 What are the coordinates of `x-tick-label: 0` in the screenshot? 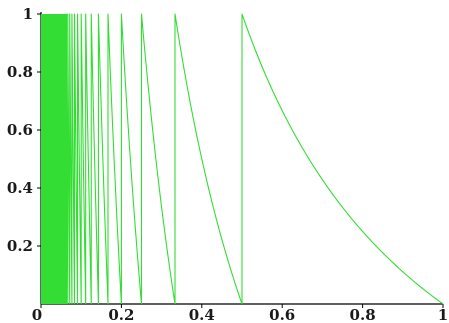 It's located at (37, 314).